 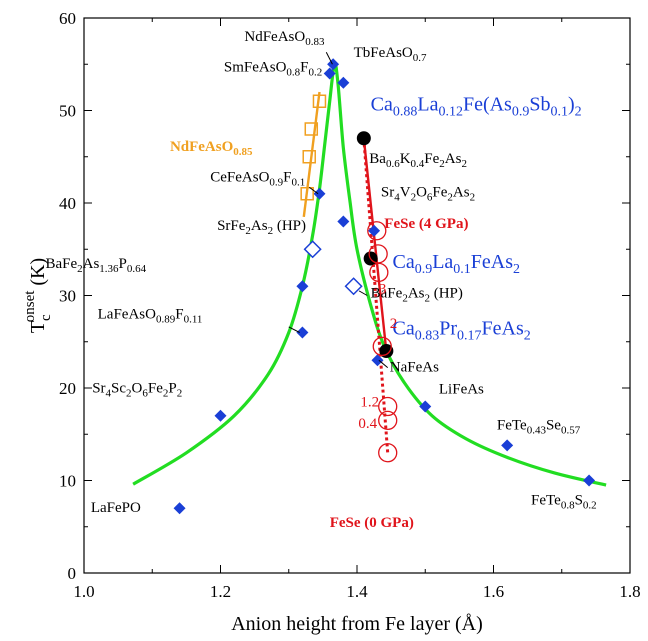 I want to click on annotation-part: CeFeAsO, so click(x=239, y=178).